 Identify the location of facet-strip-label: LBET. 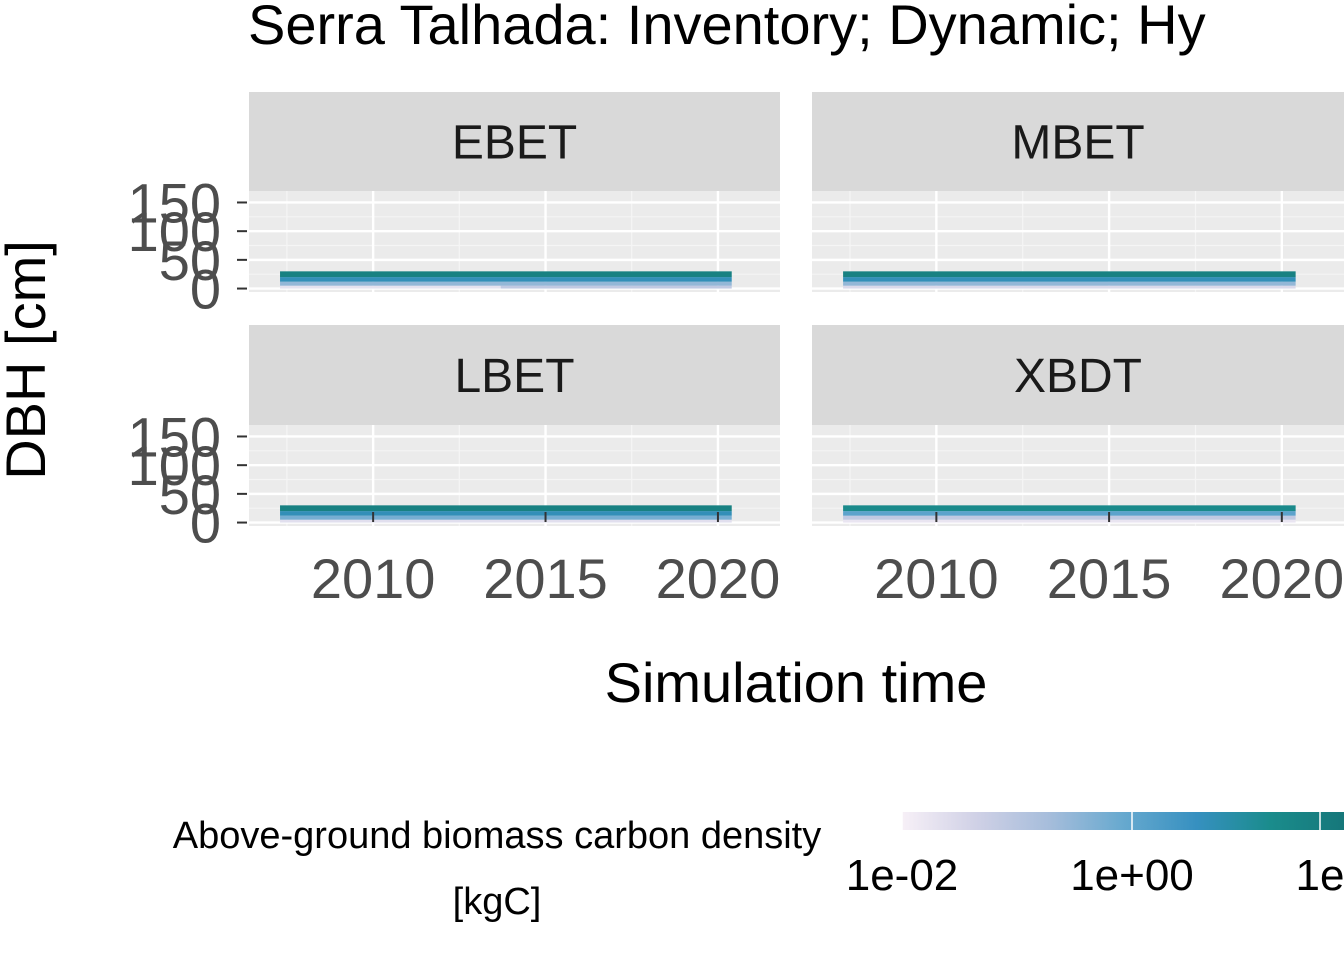
(514, 376).